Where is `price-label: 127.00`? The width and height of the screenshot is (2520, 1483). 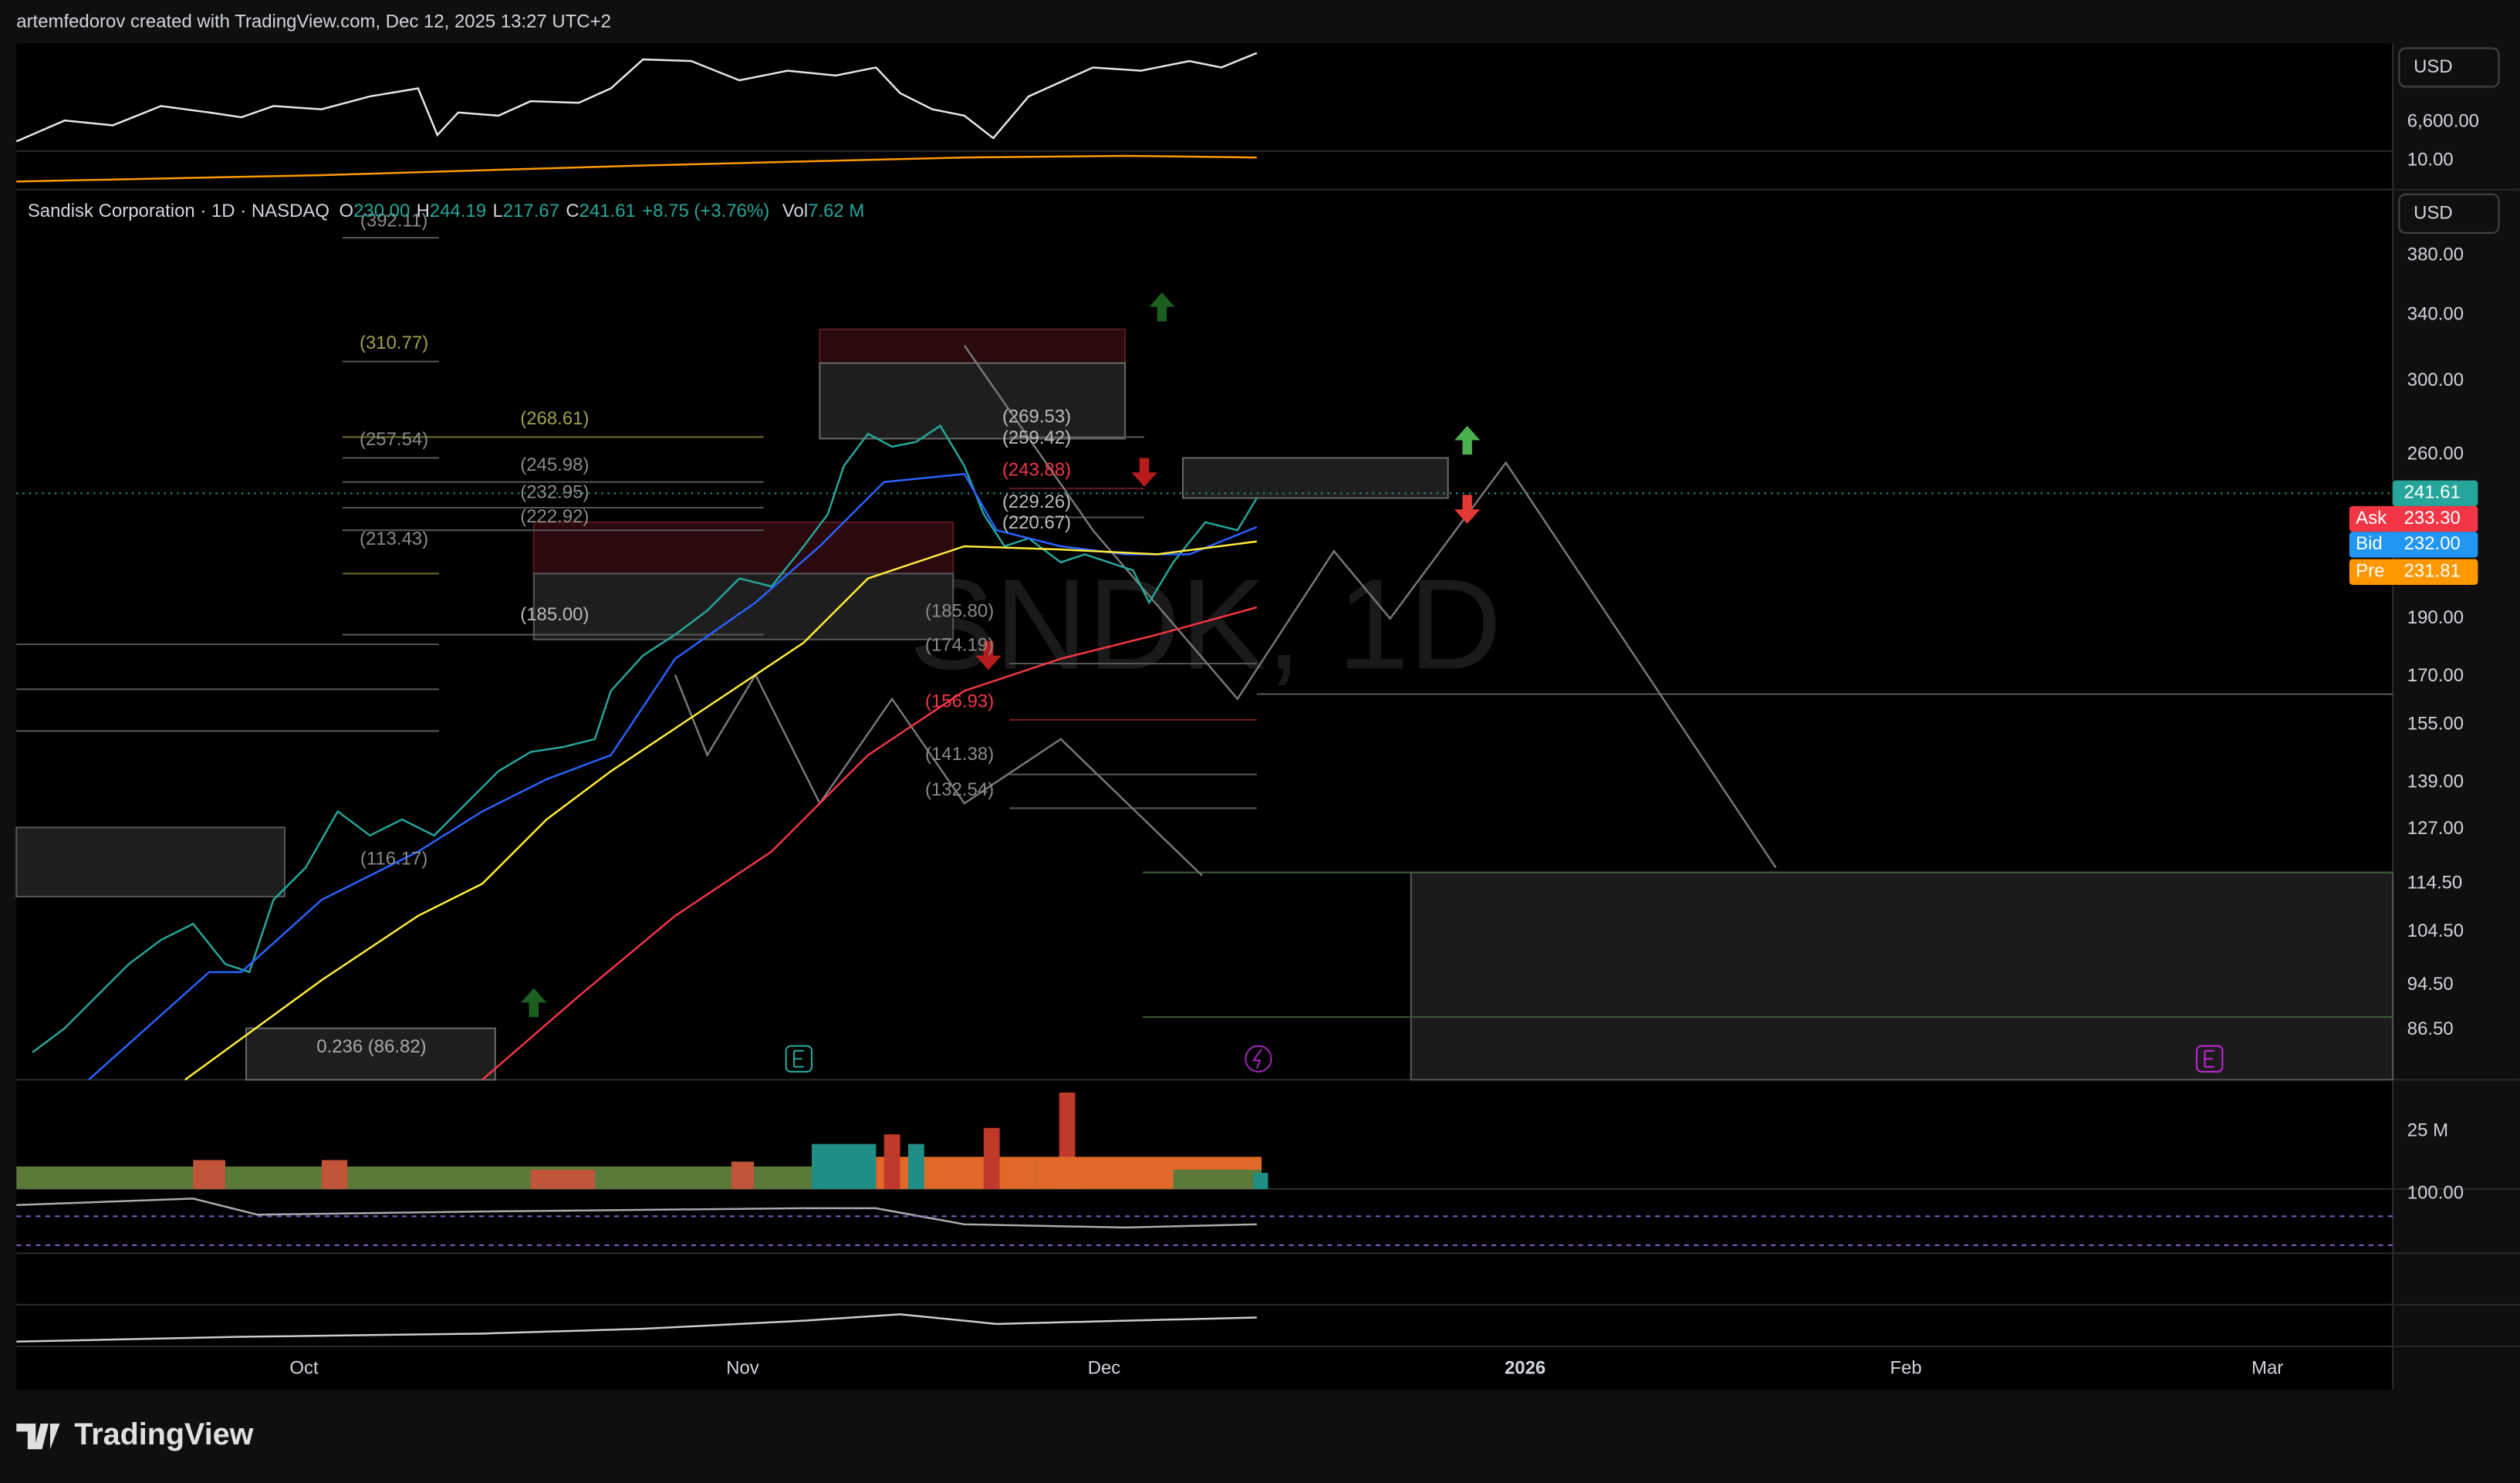 price-label: 127.00 is located at coordinates (2435, 828).